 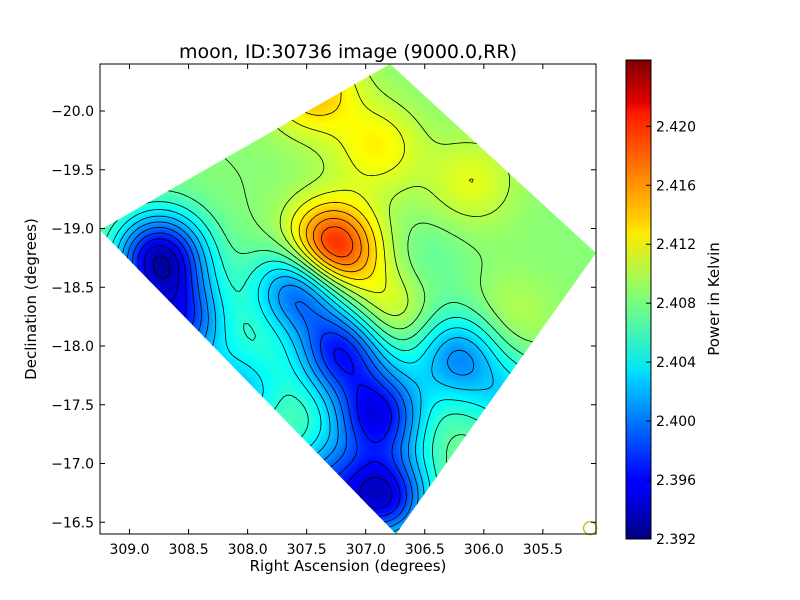 What do you see at coordinates (72, 523) in the screenshot?
I see `y-tick-label: −16.5` at bounding box center [72, 523].